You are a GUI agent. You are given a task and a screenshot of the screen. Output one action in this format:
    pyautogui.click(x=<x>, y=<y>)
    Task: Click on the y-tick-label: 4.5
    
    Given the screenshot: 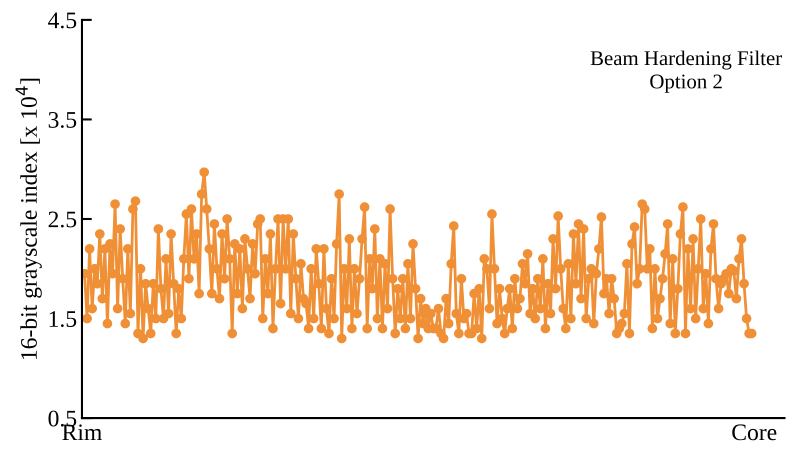 What is the action you would take?
    pyautogui.click(x=62, y=20)
    